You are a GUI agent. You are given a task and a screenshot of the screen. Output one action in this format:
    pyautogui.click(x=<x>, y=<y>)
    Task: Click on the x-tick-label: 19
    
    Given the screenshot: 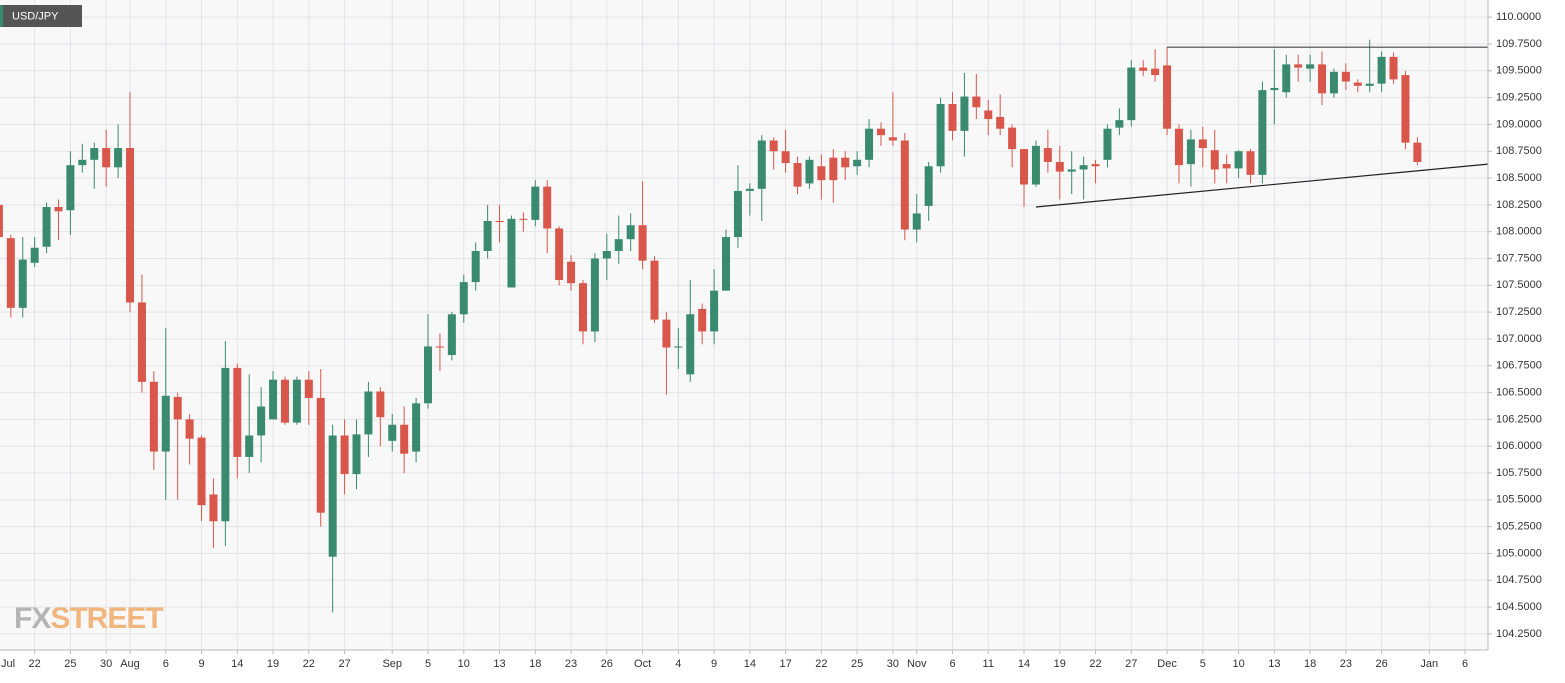 What is the action you would take?
    pyautogui.click(x=1060, y=664)
    